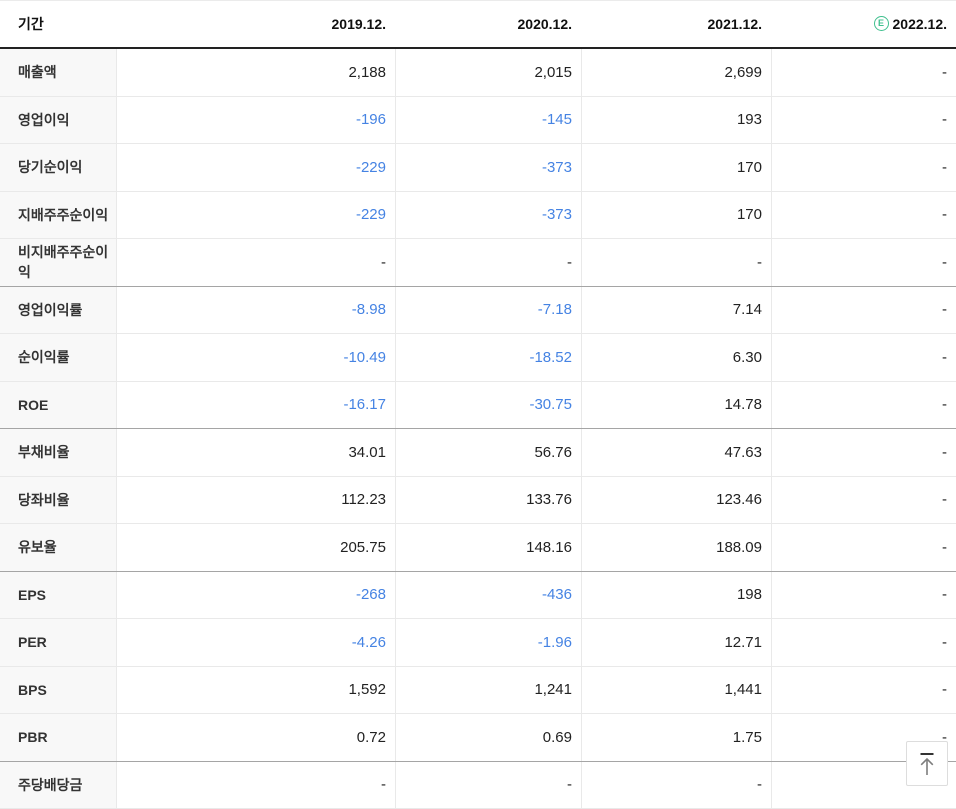 The image size is (956, 809). Describe the element at coordinates (58, 547) in the screenshot. I see `row-label: 유보율` at that location.